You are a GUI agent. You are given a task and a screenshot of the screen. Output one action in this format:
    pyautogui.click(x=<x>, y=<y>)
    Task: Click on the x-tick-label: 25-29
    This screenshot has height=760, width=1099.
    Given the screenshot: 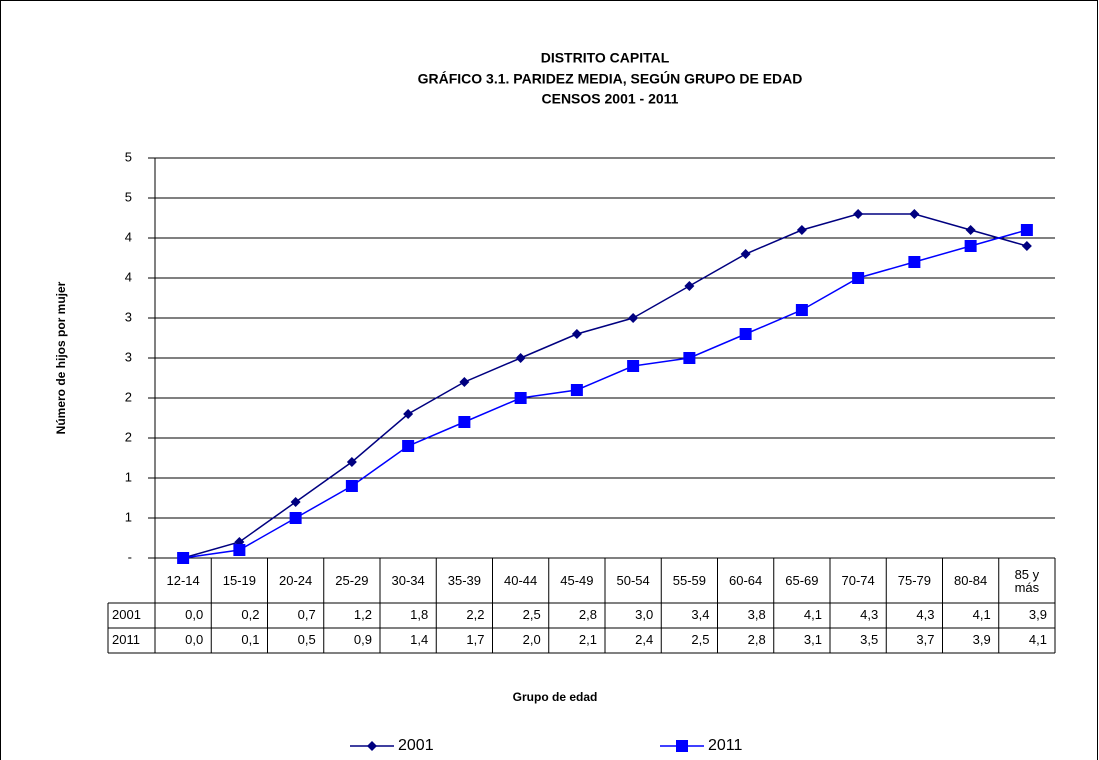 What is the action you would take?
    pyautogui.click(x=352, y=580)
    